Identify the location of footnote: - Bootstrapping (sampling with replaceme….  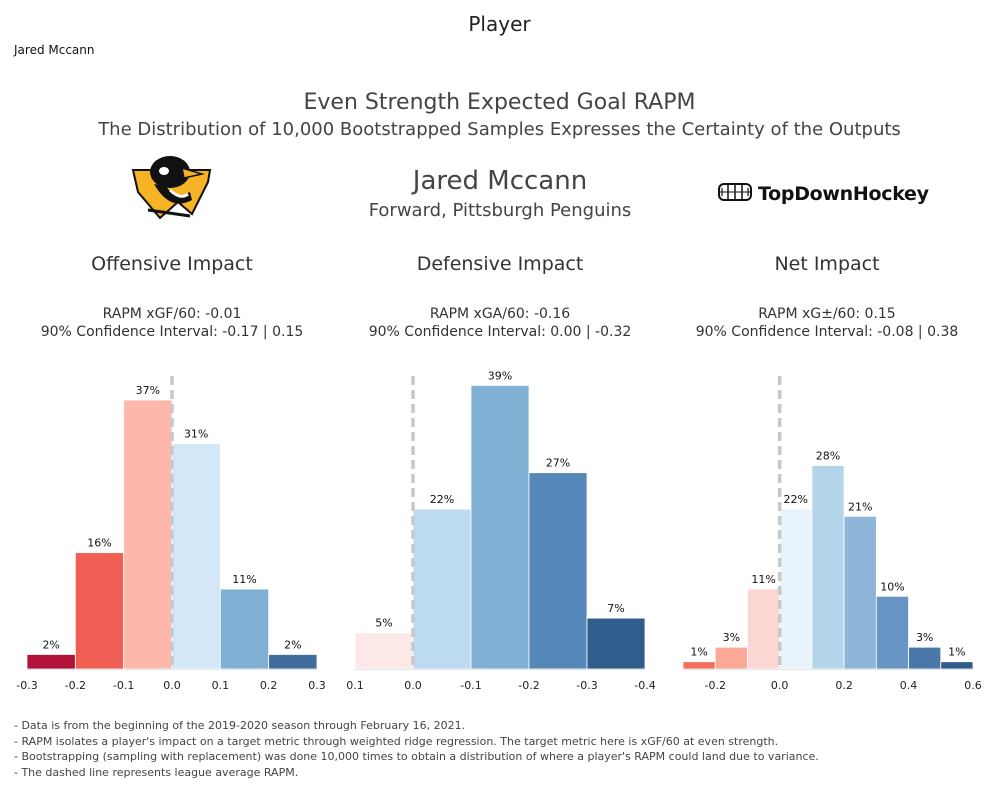
(416, 756).